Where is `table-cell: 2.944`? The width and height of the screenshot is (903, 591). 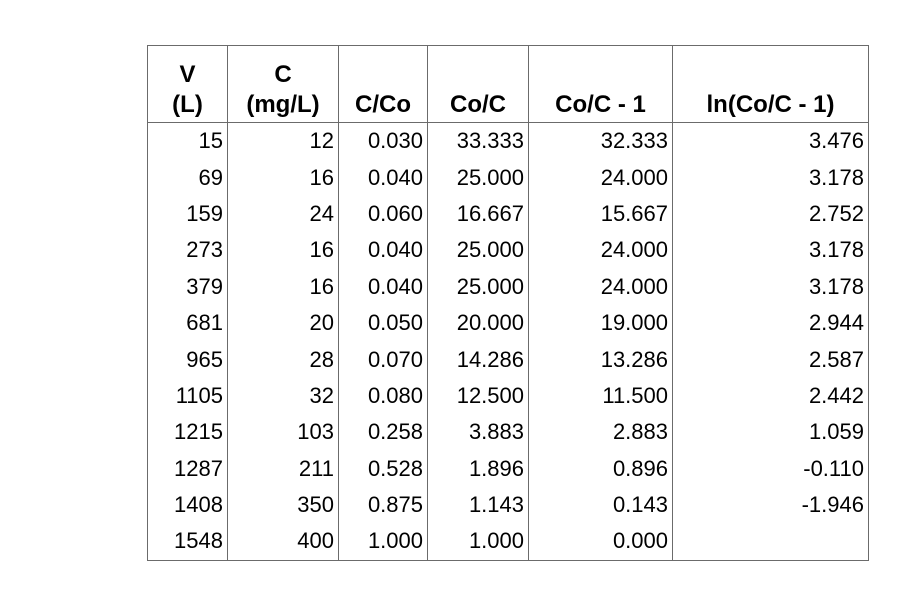 table-cell: 2.944 is located at coordinates (770, 323).